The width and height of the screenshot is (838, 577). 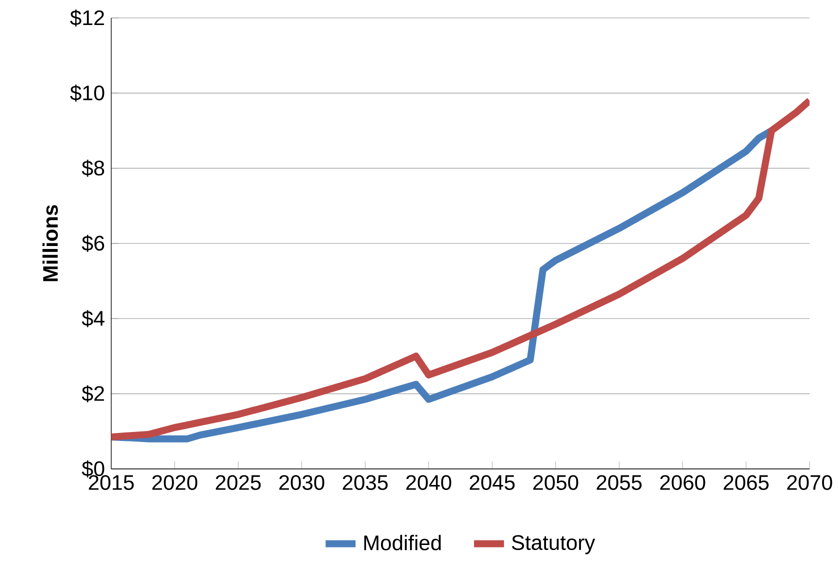 I want to click on y-tick-label: $12, so click(x=87, y=17).